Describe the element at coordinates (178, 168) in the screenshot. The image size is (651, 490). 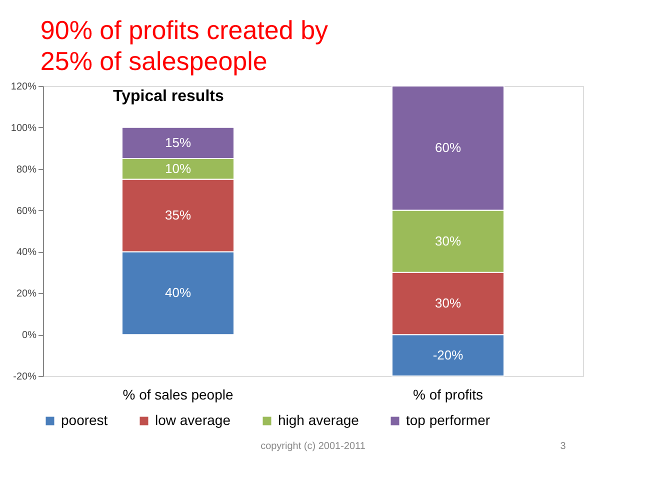
I see `data-label: 10%` at that location.